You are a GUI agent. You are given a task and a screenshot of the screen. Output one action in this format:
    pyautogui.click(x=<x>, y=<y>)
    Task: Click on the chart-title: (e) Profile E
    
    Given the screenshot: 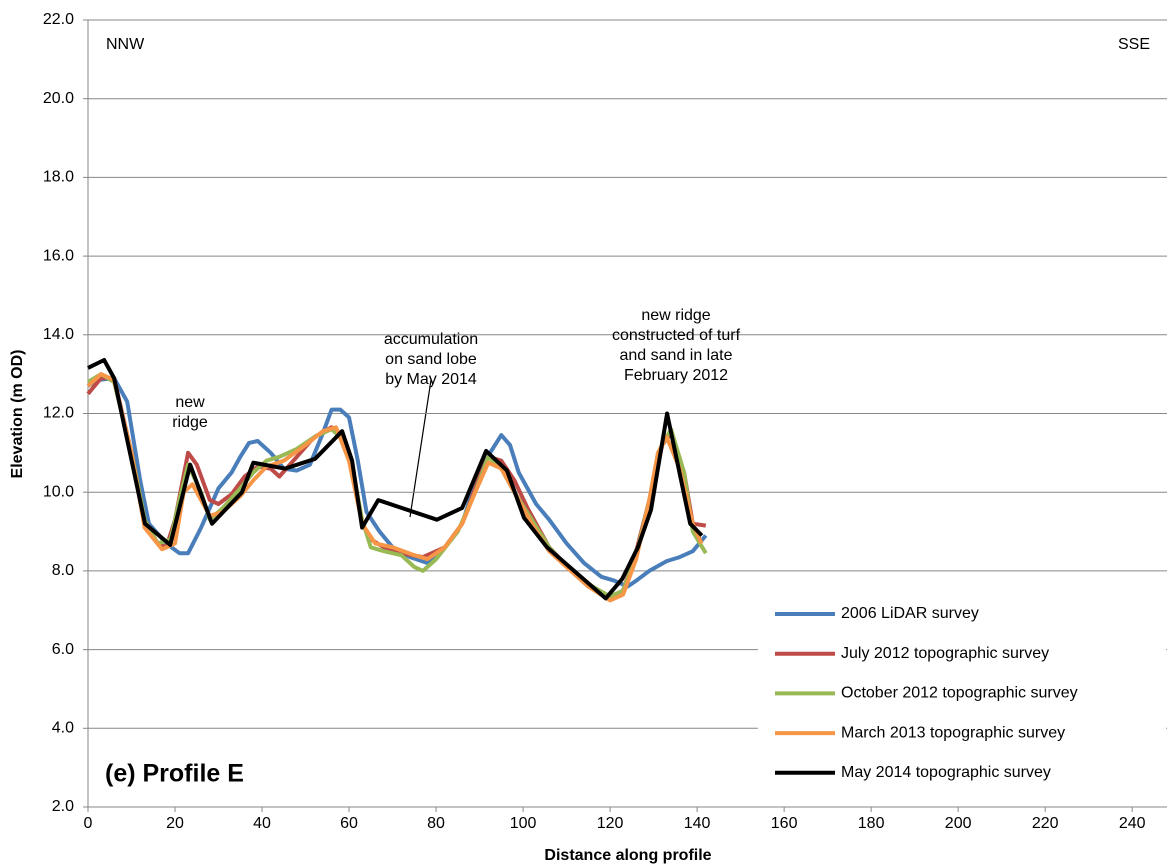 What is the action you would take?
    pyautogui.click(x=174, y=774)
    